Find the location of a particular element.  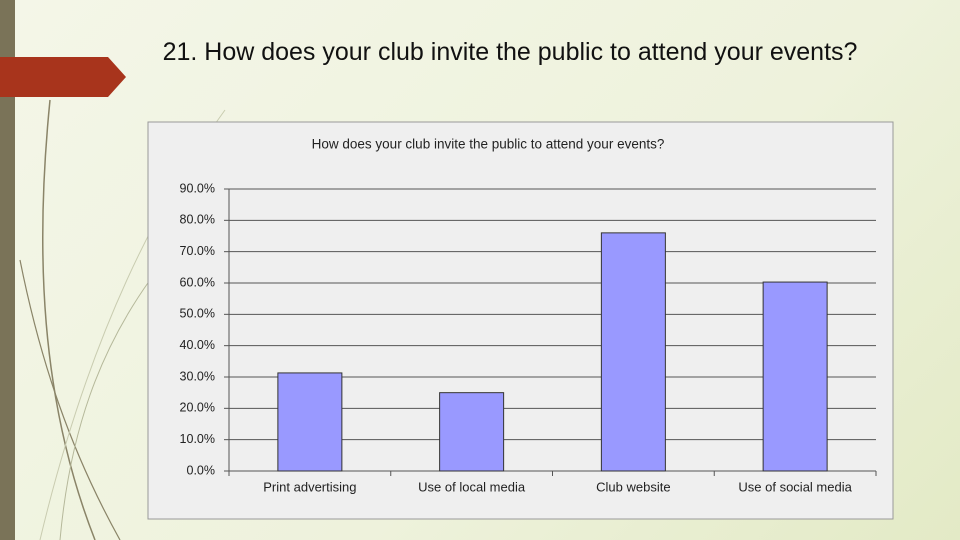

y-tick-label: 0.0% is located at coordinates (201, 470).